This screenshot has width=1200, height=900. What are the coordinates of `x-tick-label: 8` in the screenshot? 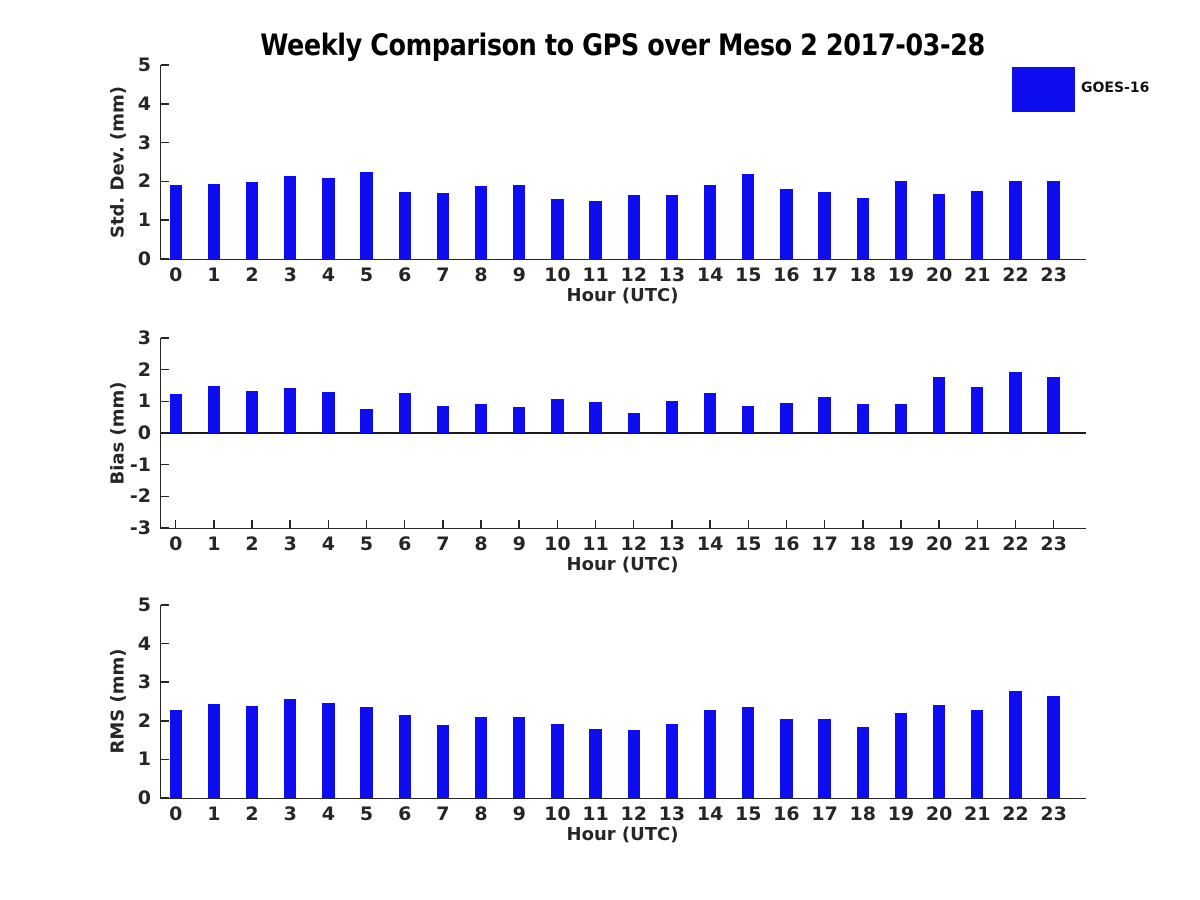 It's located at (481, 275).